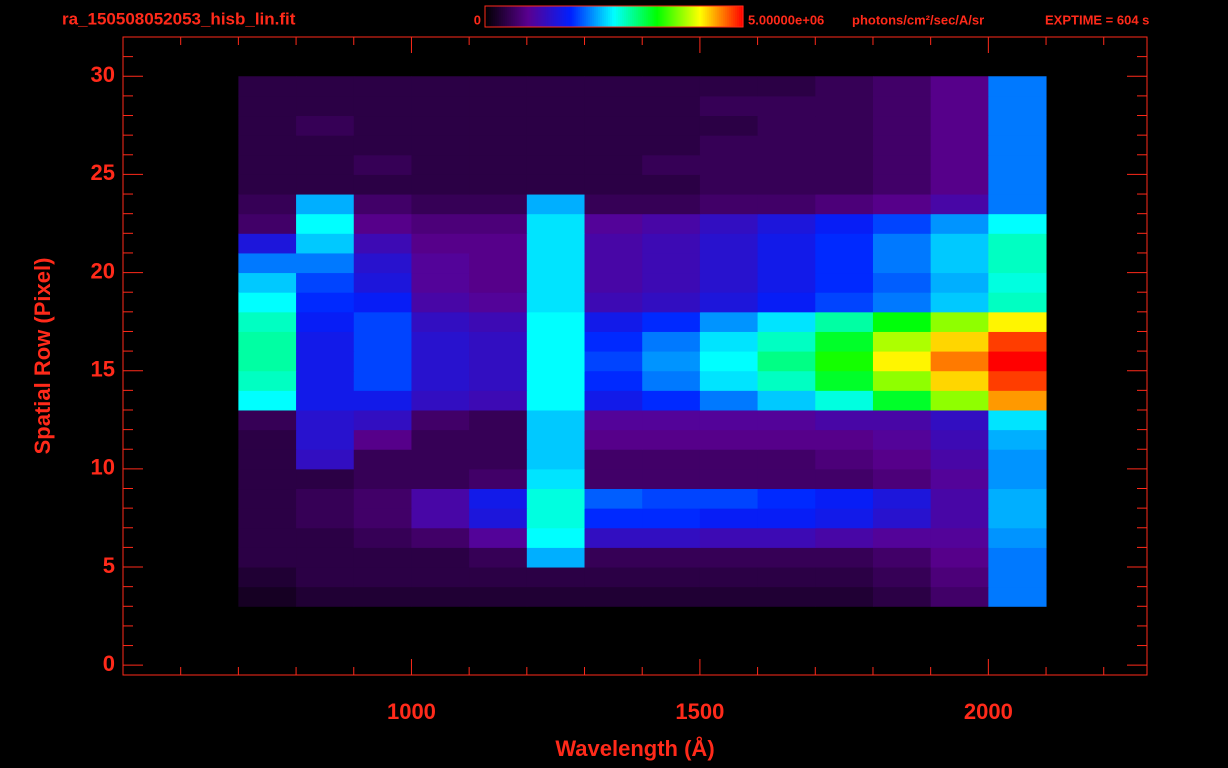  What do you see at coordinates (634, 748) in the screenshot?
I see `x-axis-label: Wavelength (Å)` at bounding box center [634, 748].